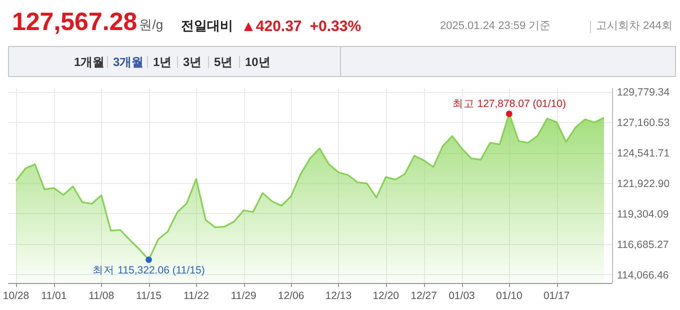 Image resolution: width=680 pixels, height=310 pixels. Describe the element at coordinates (196, 296) in the screenshot. I see `x-tick-label: 11/22` at that location.